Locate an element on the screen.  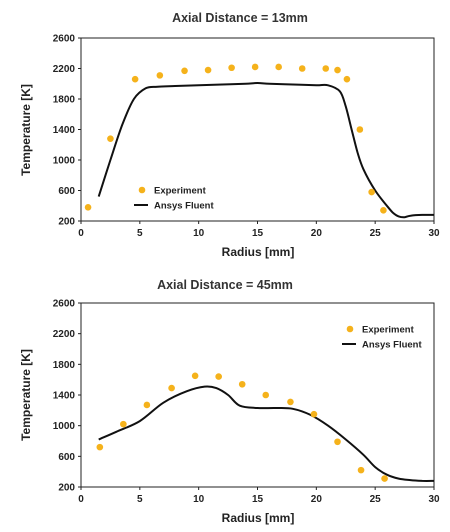
chart-title-bottom: Axial Distance = 45mm is located at coordinates (225, 285).